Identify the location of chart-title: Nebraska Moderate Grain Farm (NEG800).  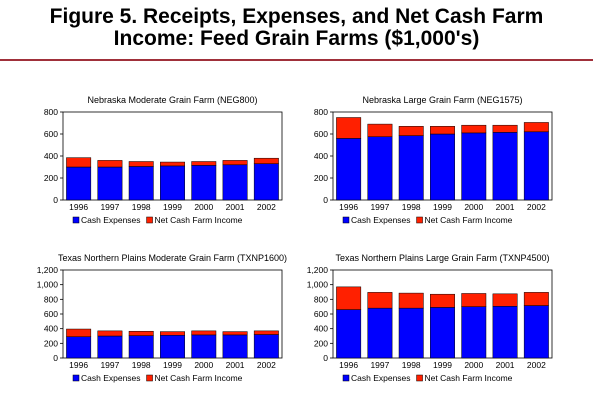
(172, 100).